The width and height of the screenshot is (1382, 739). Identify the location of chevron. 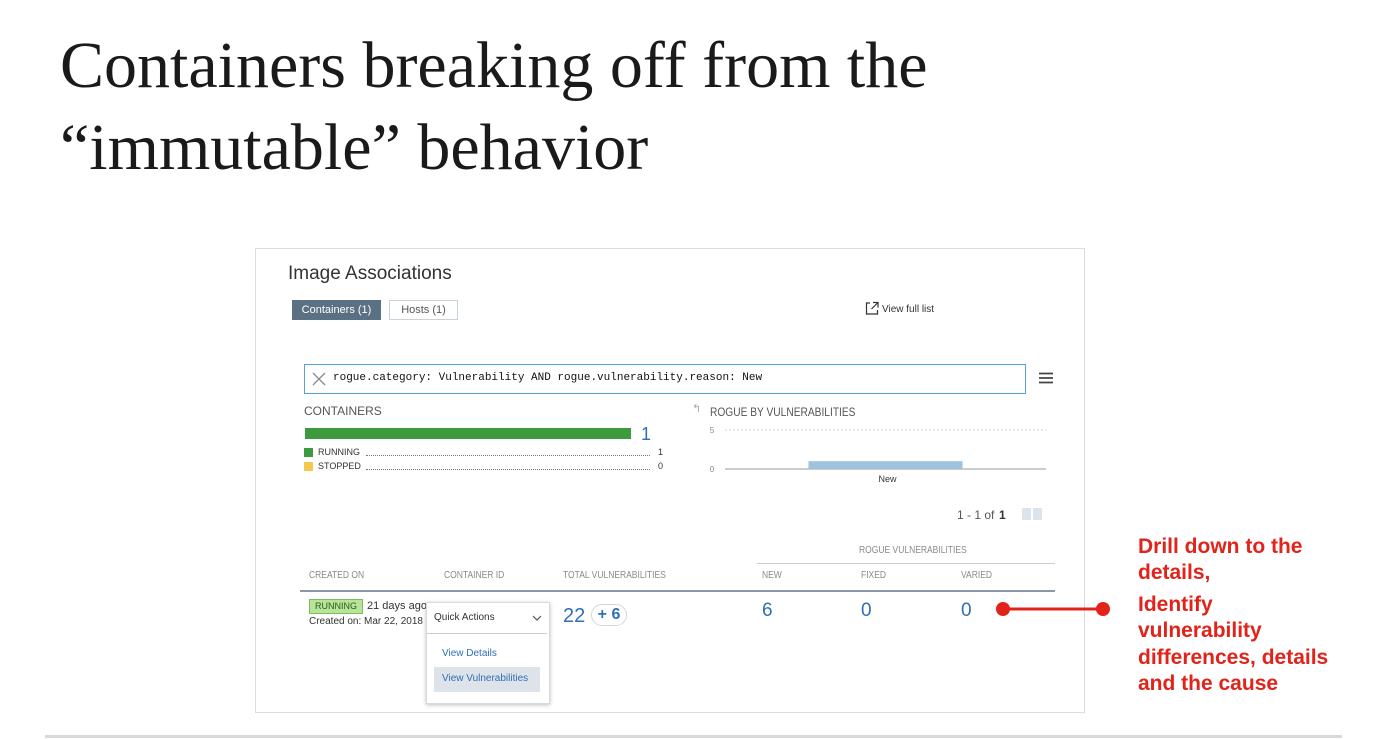
(537, 618).